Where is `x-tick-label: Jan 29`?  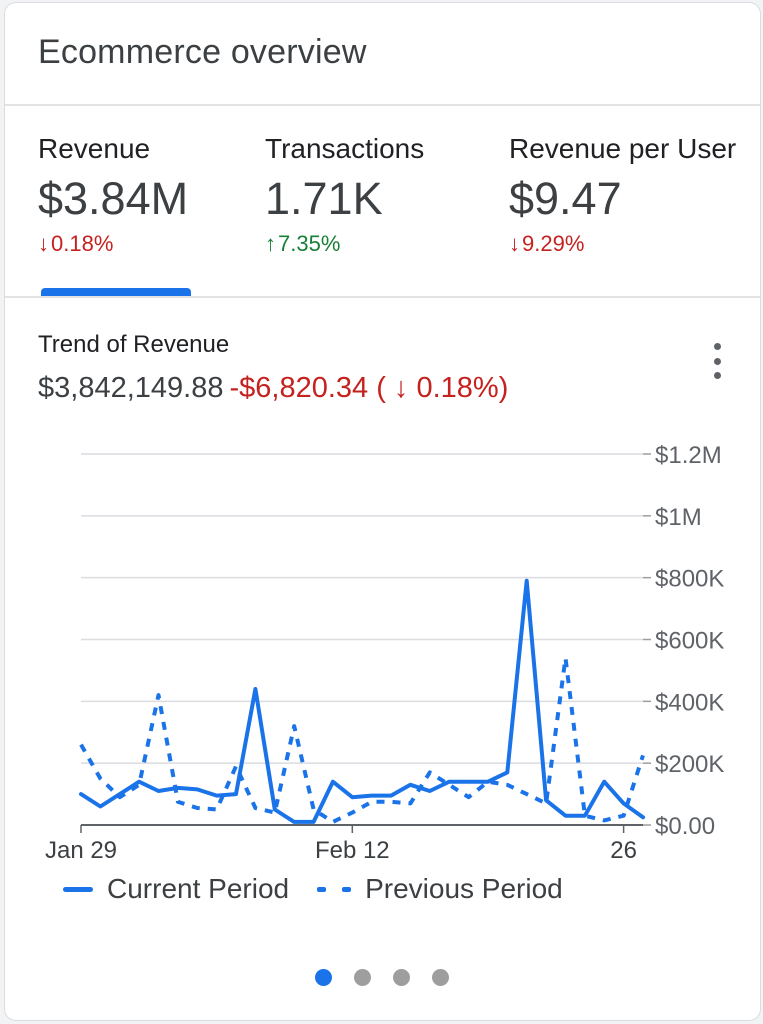
x-tick-label: Jan 29 is located at coordinates (81, 850).